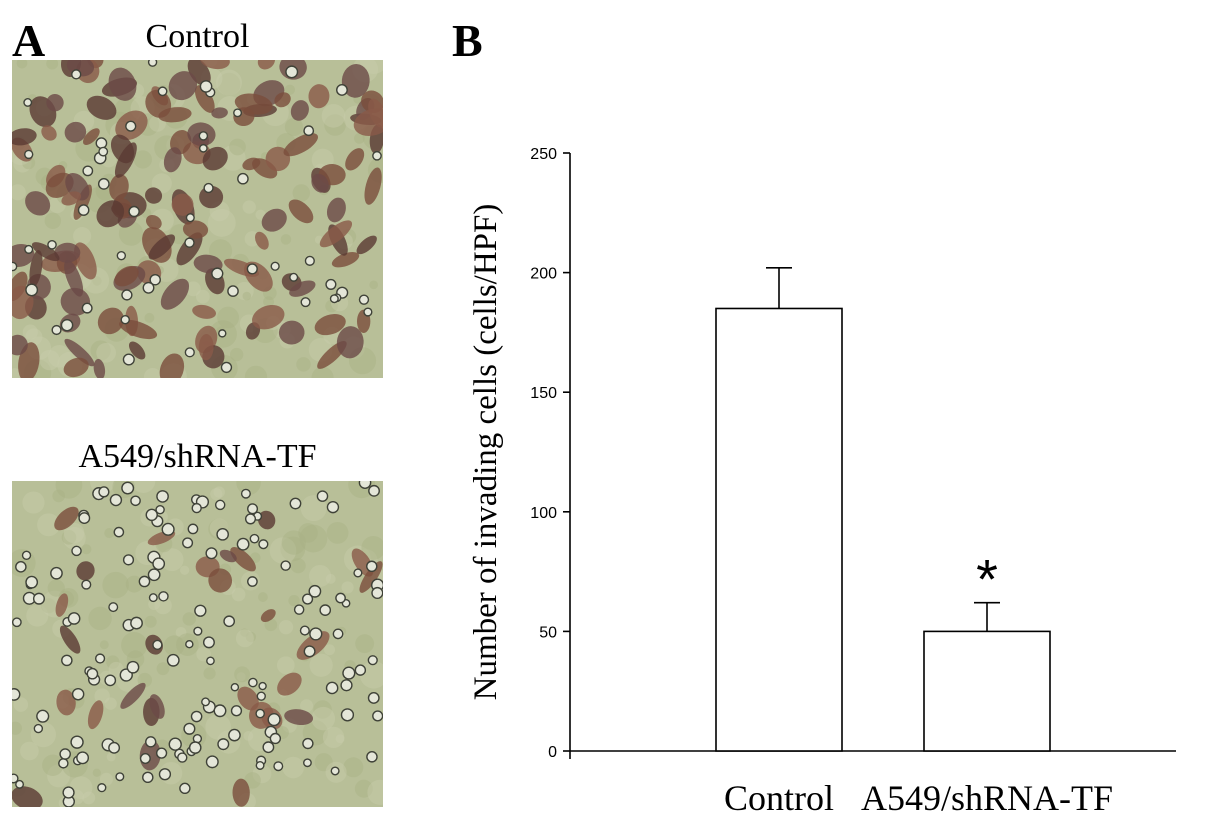 The height and width of the screenshot is (823, 1205). What do you see at coordinates (29, 40) in the screenshot?
I see `panel-a-letter: A` at bounding box center [29, 40].